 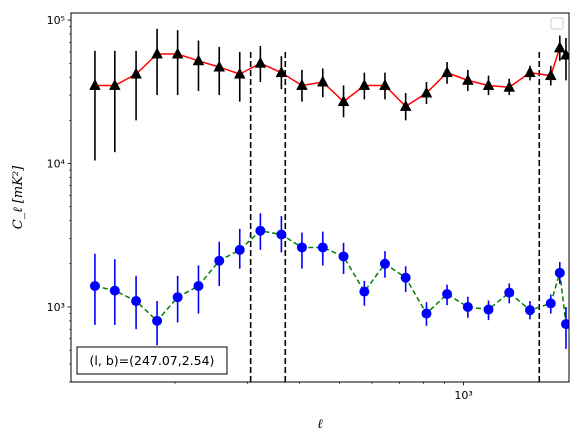 I want to click on y-tick-label: 10⁴, so click(x=56, y=164).